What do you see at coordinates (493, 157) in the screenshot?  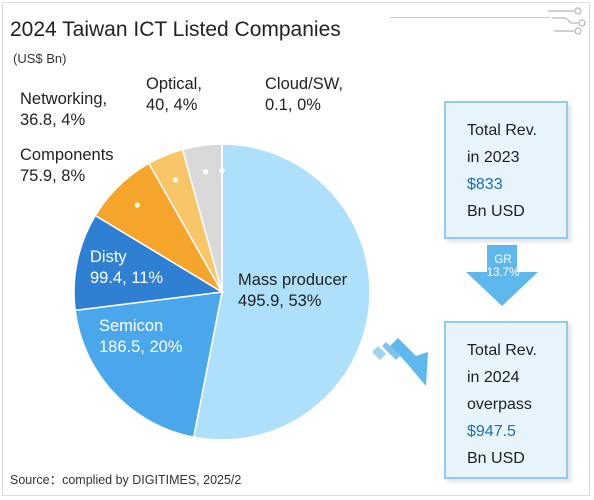 I see `box-2023-line2: in 2023` at bounding box center [493, 157].